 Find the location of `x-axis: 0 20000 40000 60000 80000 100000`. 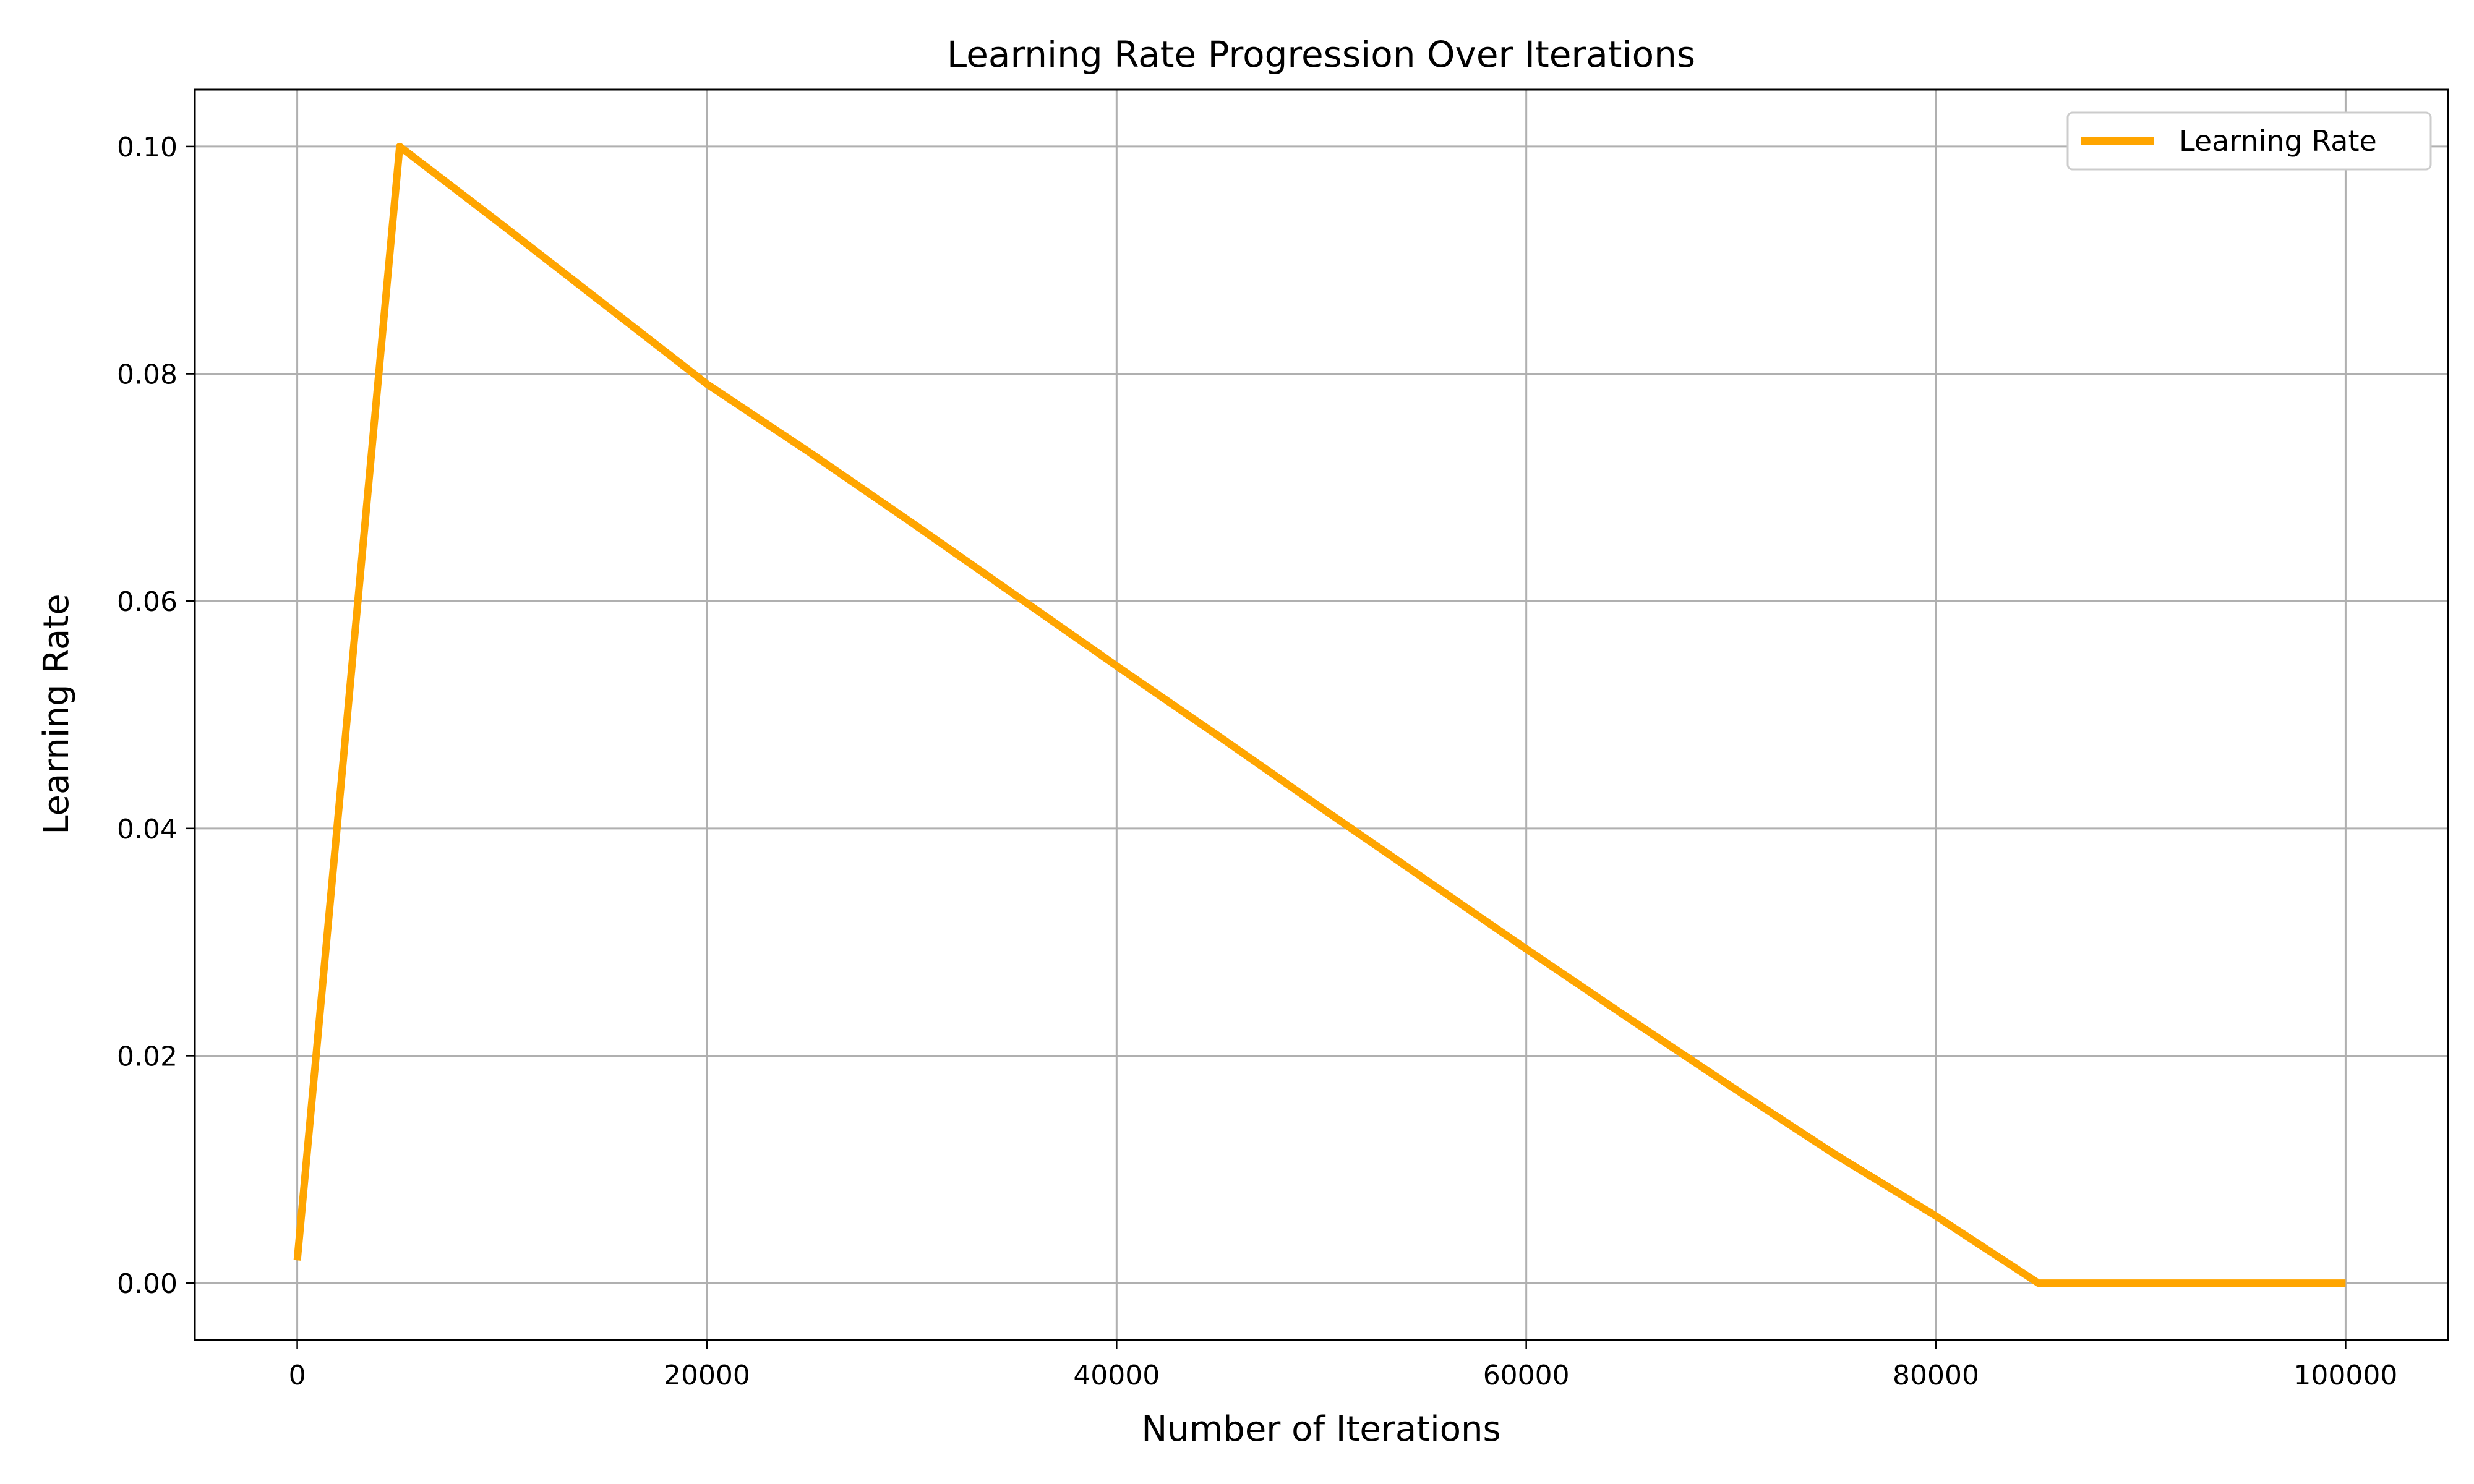

x-axis: 0 20000 40000 60000 80000 100000 is located at coordinates (1343, 1365).